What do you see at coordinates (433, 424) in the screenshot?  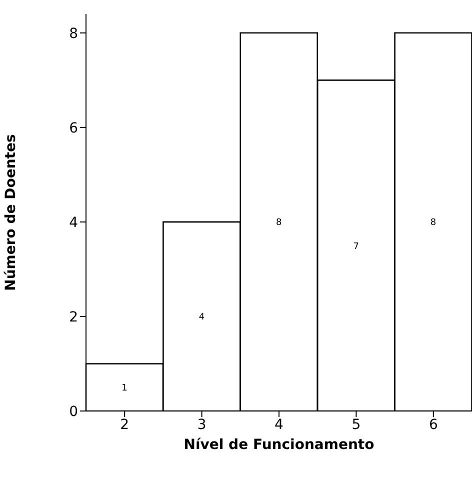 I see `x-tick-label: 6` at bounding box center [433, 424].